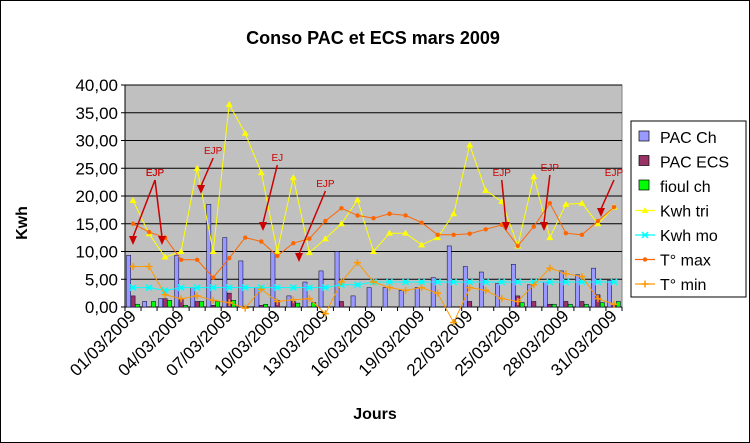 The width and height of the screenshot is (750, 443). I want to click on y-tick-label: 10,00, so click(96, 252).